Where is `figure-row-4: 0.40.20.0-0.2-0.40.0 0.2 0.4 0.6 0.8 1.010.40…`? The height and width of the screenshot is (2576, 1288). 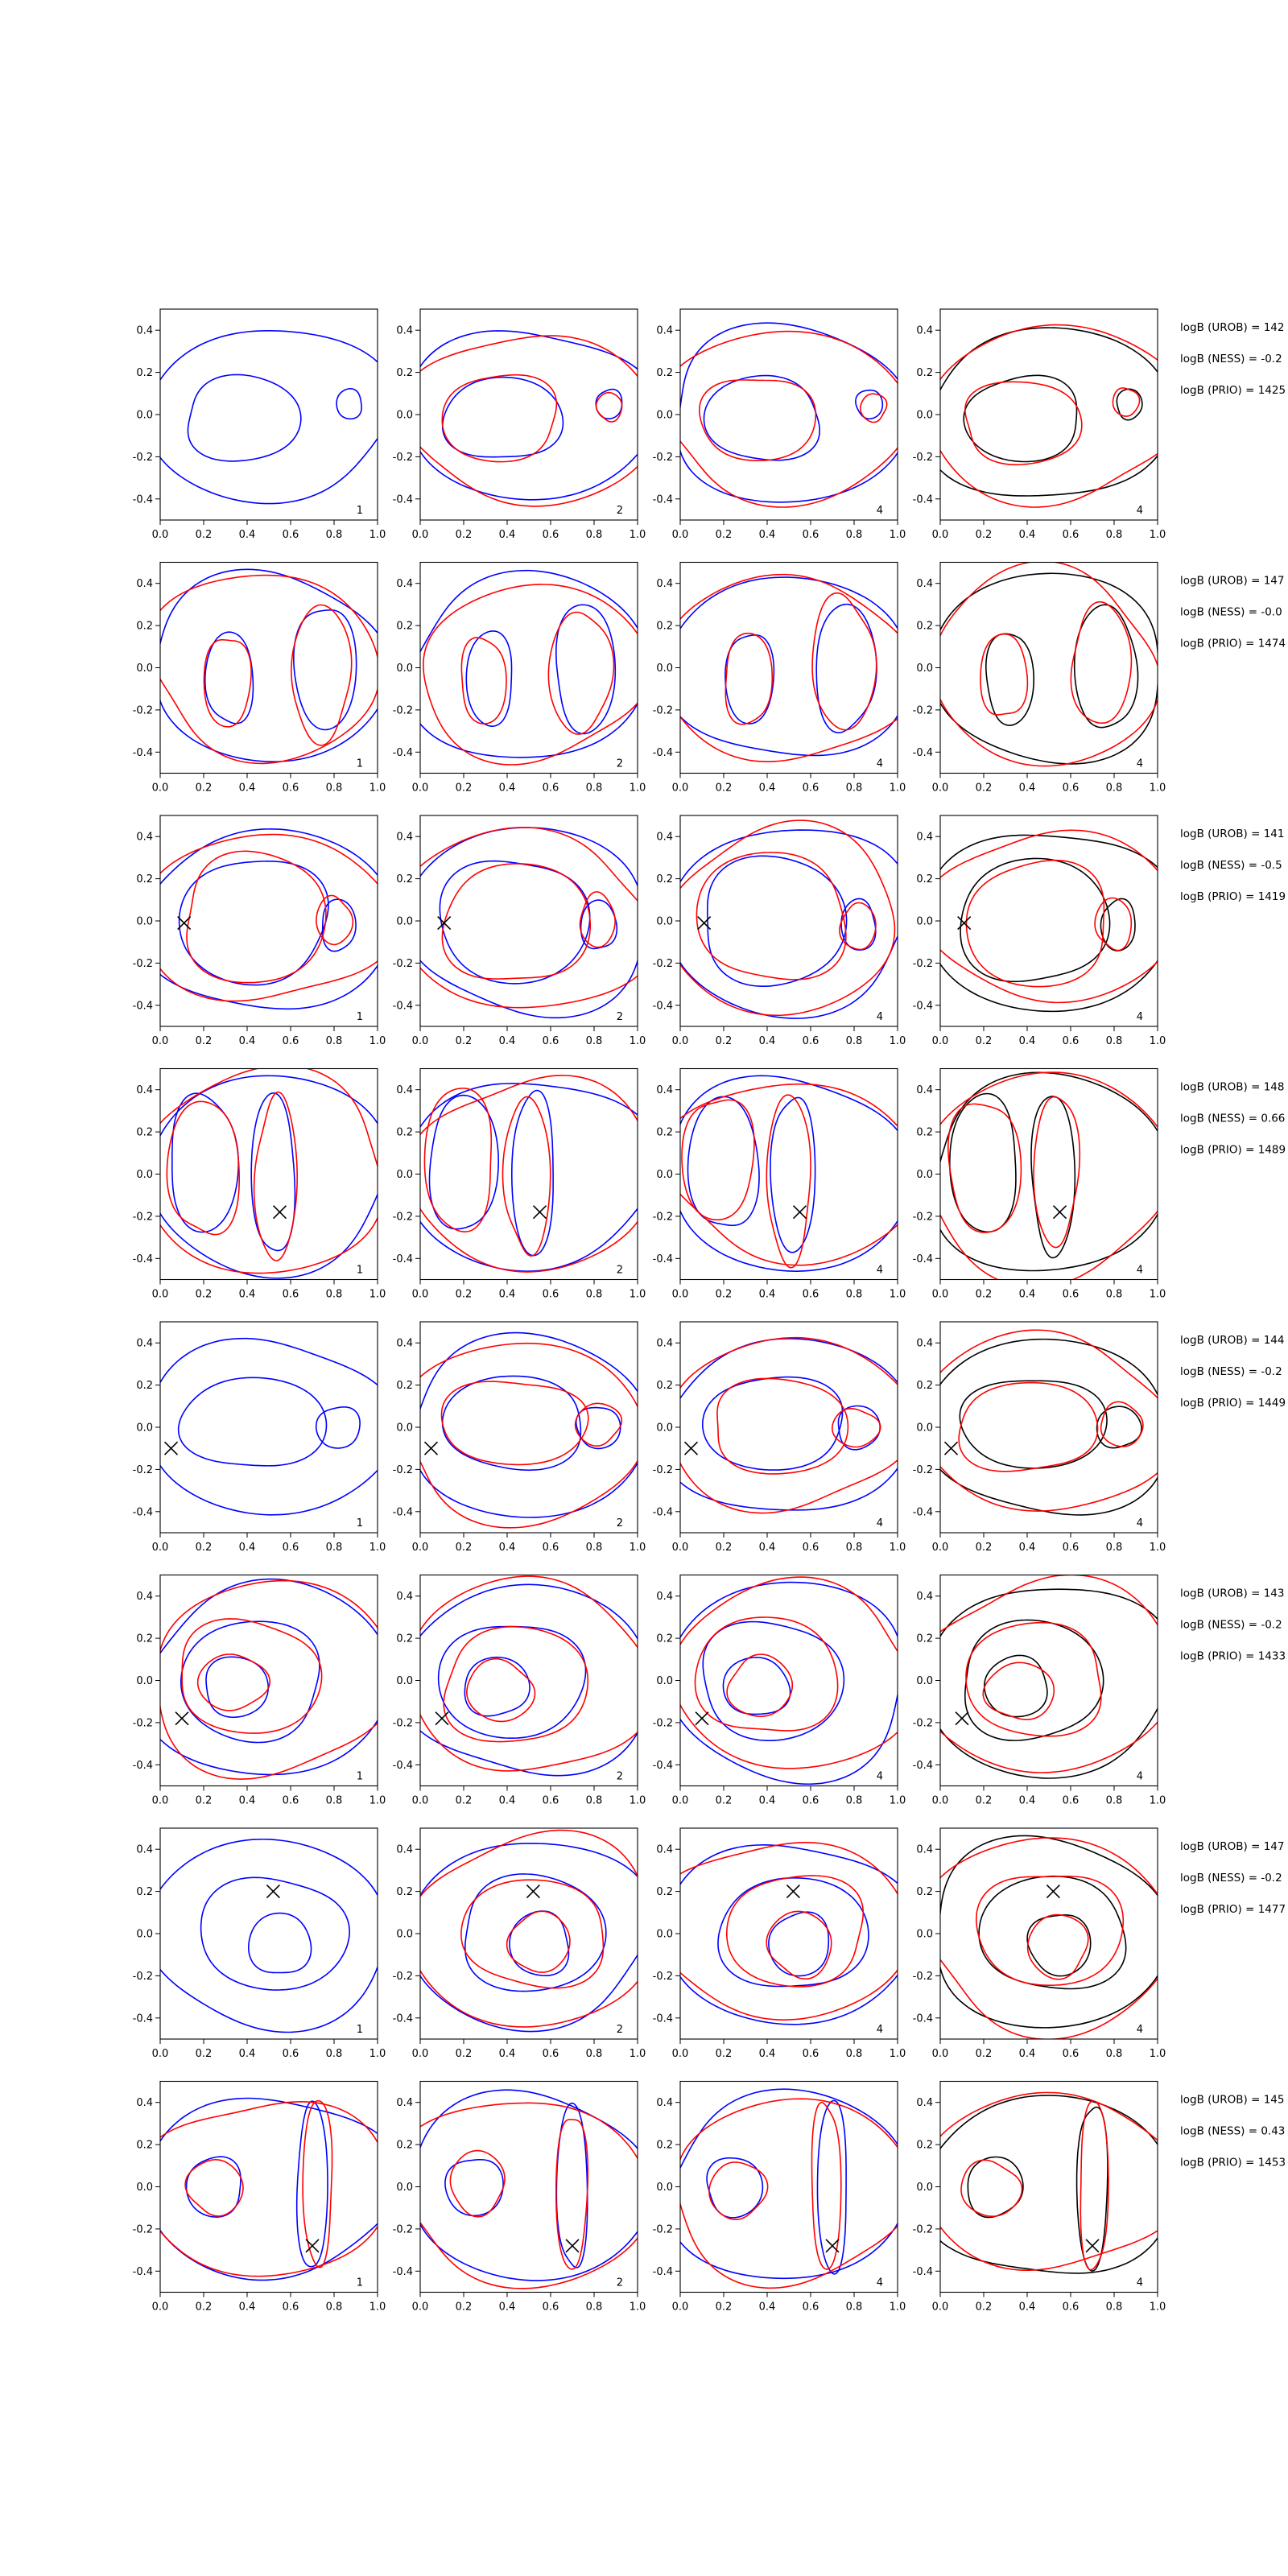
figure-row-4: 0.40.20.0-0.2-0.40.0 0.2 0.4 0.6 0.8 1.010.40… is located at coordinates (709, 1184).